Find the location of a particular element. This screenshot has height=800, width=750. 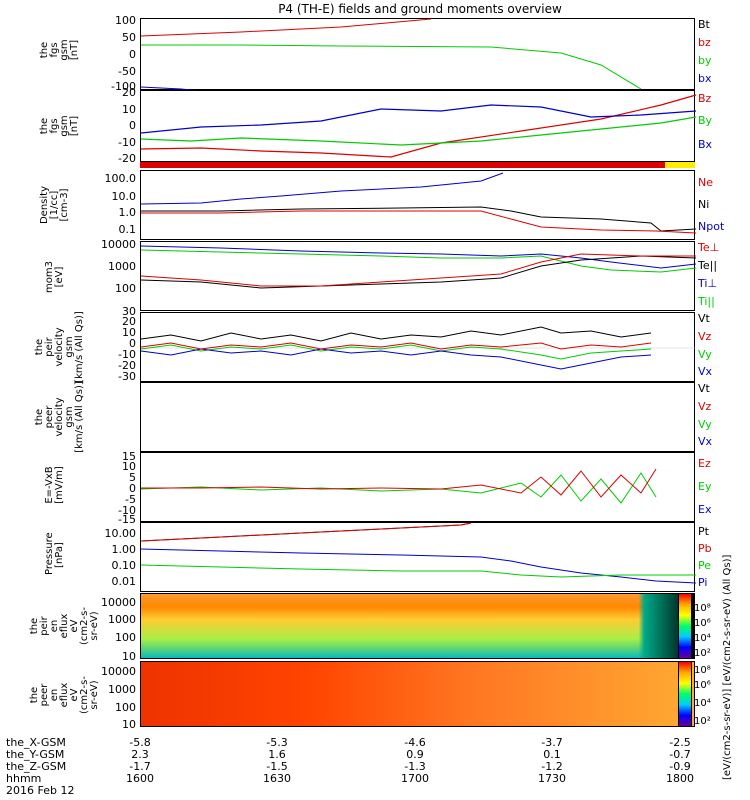

electron-cb-label: 10⁶ is located at coordinates (702, 685).